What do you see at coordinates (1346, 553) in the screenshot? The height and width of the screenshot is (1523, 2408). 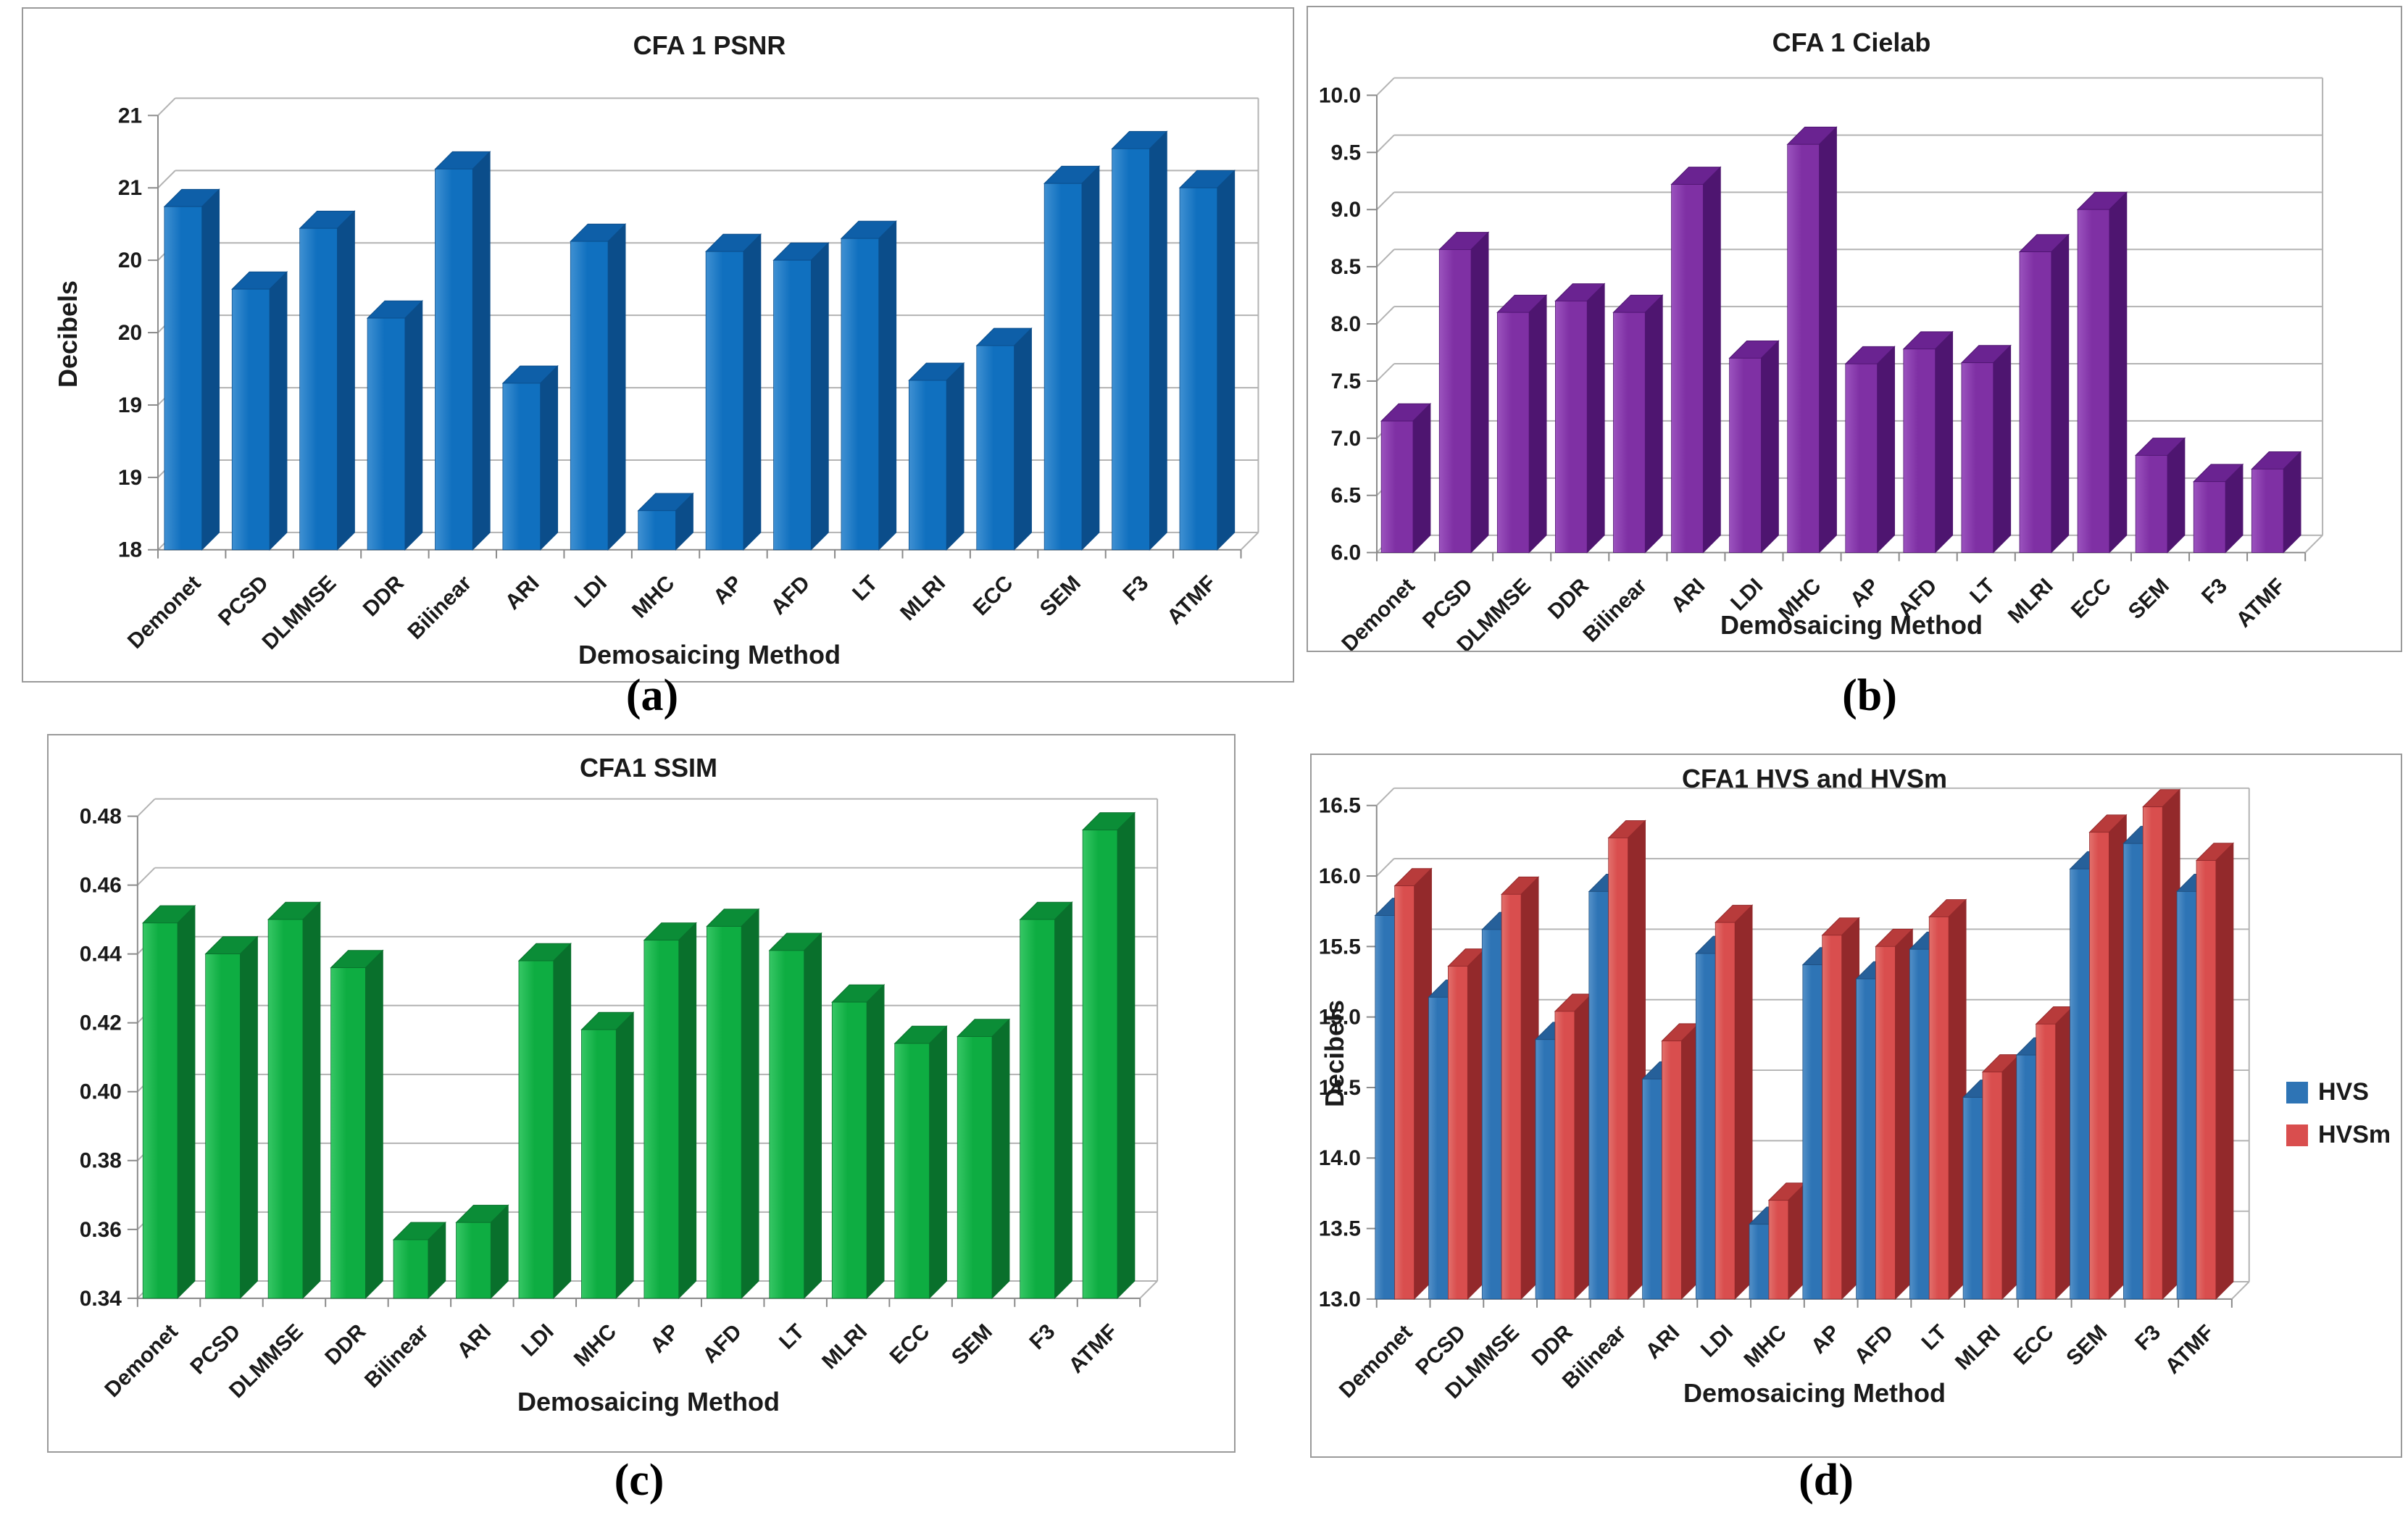 I see `y-tick-label: 6.0` at bounding box center [1346, 553].